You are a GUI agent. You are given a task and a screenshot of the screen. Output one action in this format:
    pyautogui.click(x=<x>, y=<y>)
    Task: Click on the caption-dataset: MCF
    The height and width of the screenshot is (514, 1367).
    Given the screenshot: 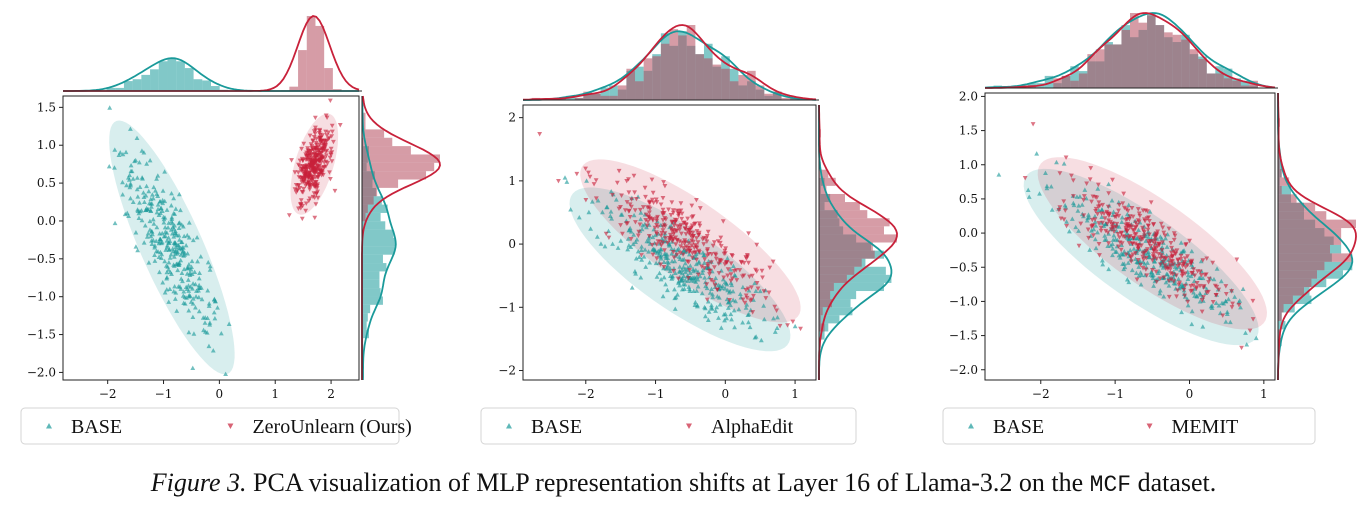 What is the action you would take?
    pyautogui.click(x=1110, y=485)
    